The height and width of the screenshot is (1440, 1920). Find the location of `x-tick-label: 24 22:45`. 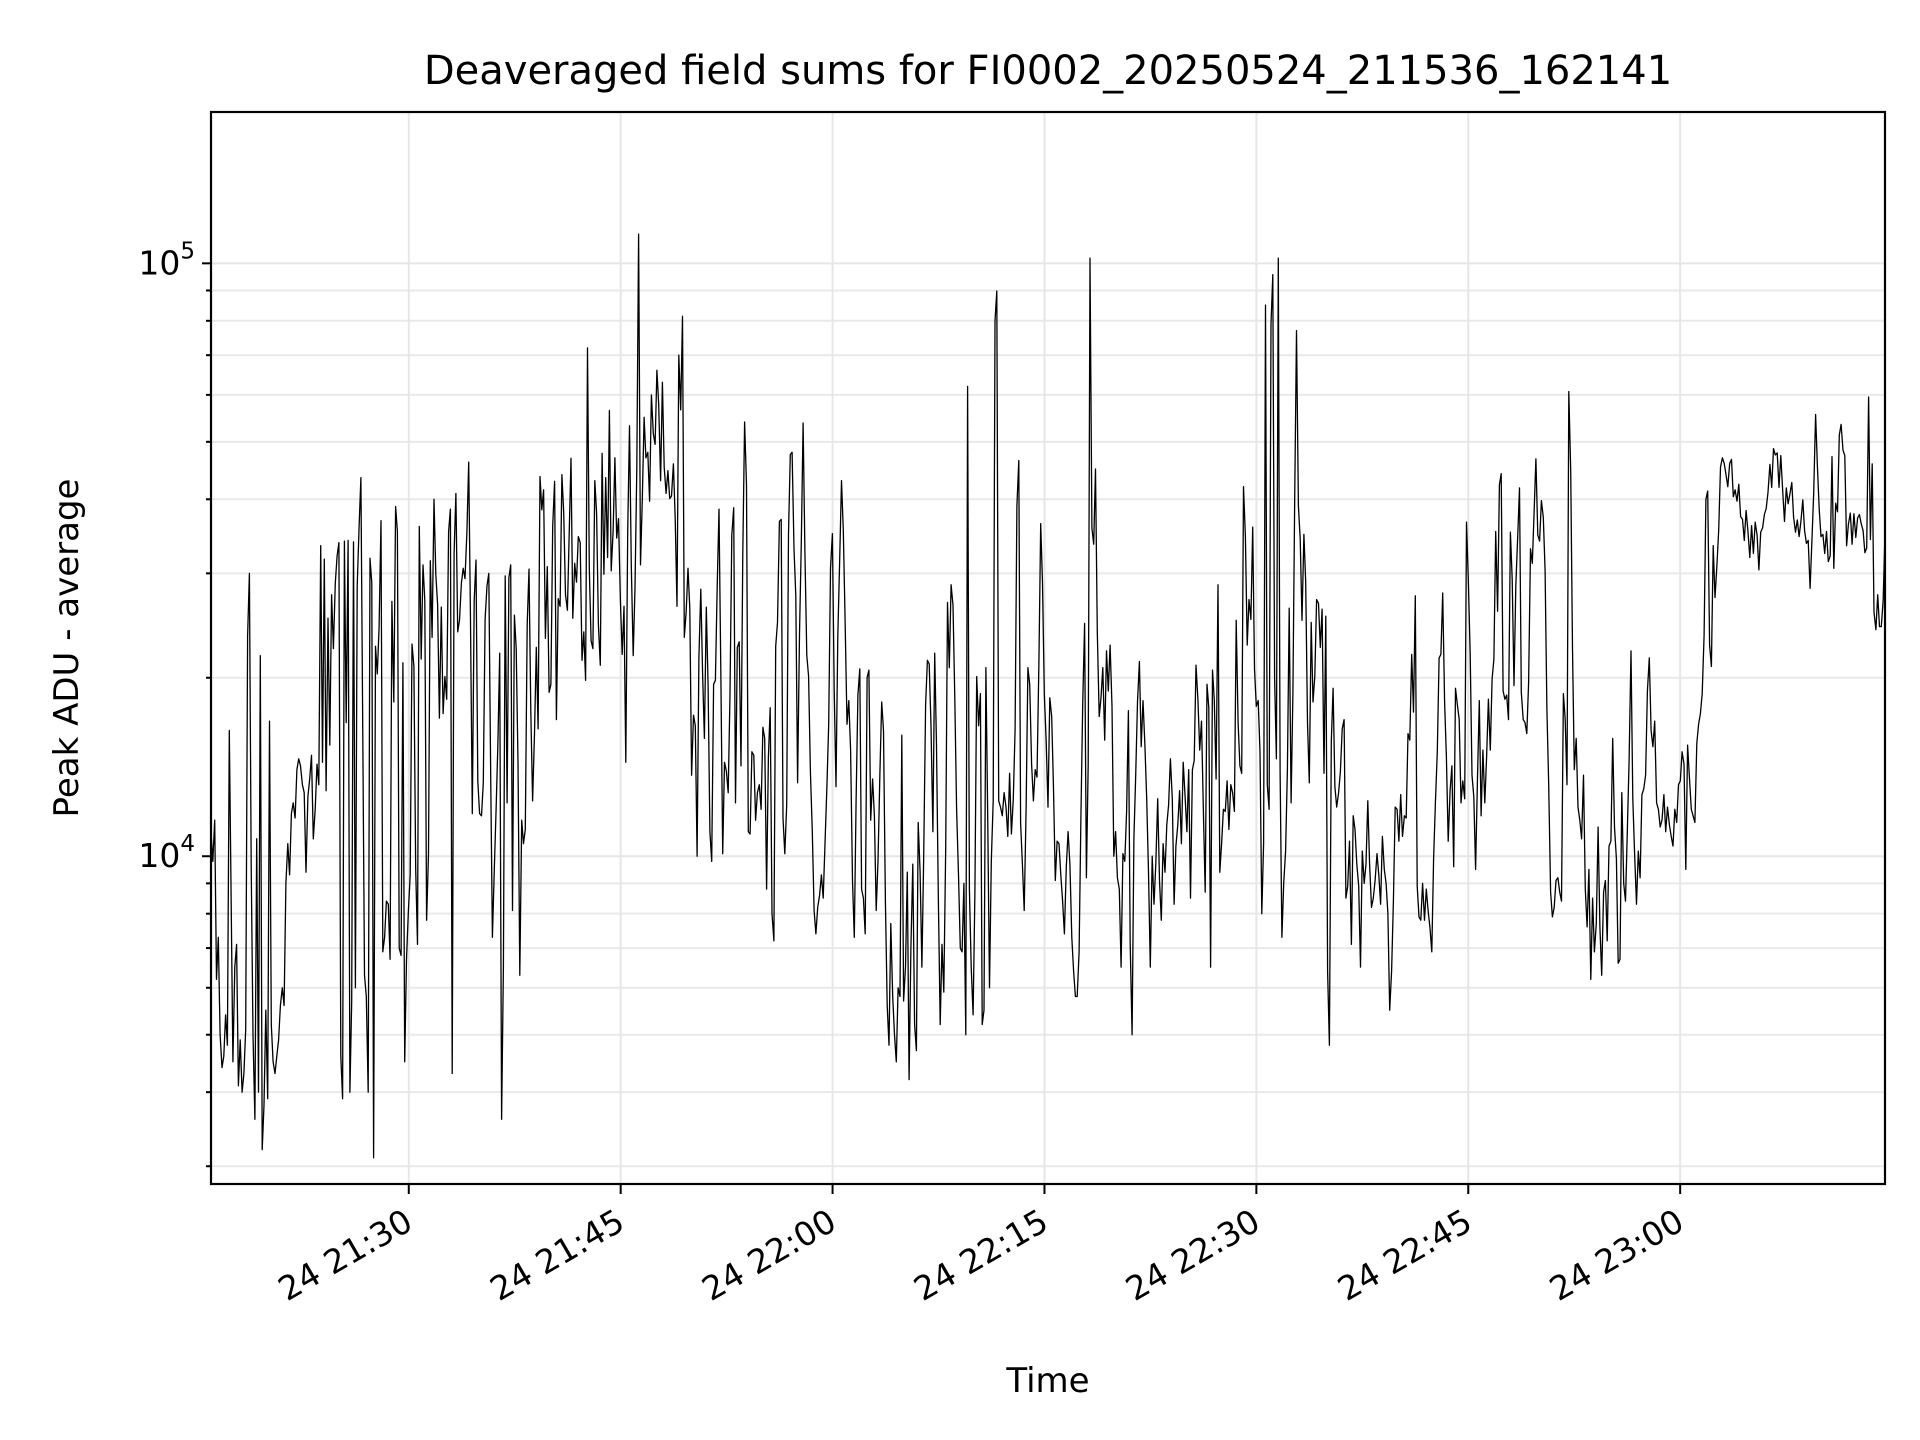

x-tick-label: 24 22:45 is located at coordinates (1404, 1255).